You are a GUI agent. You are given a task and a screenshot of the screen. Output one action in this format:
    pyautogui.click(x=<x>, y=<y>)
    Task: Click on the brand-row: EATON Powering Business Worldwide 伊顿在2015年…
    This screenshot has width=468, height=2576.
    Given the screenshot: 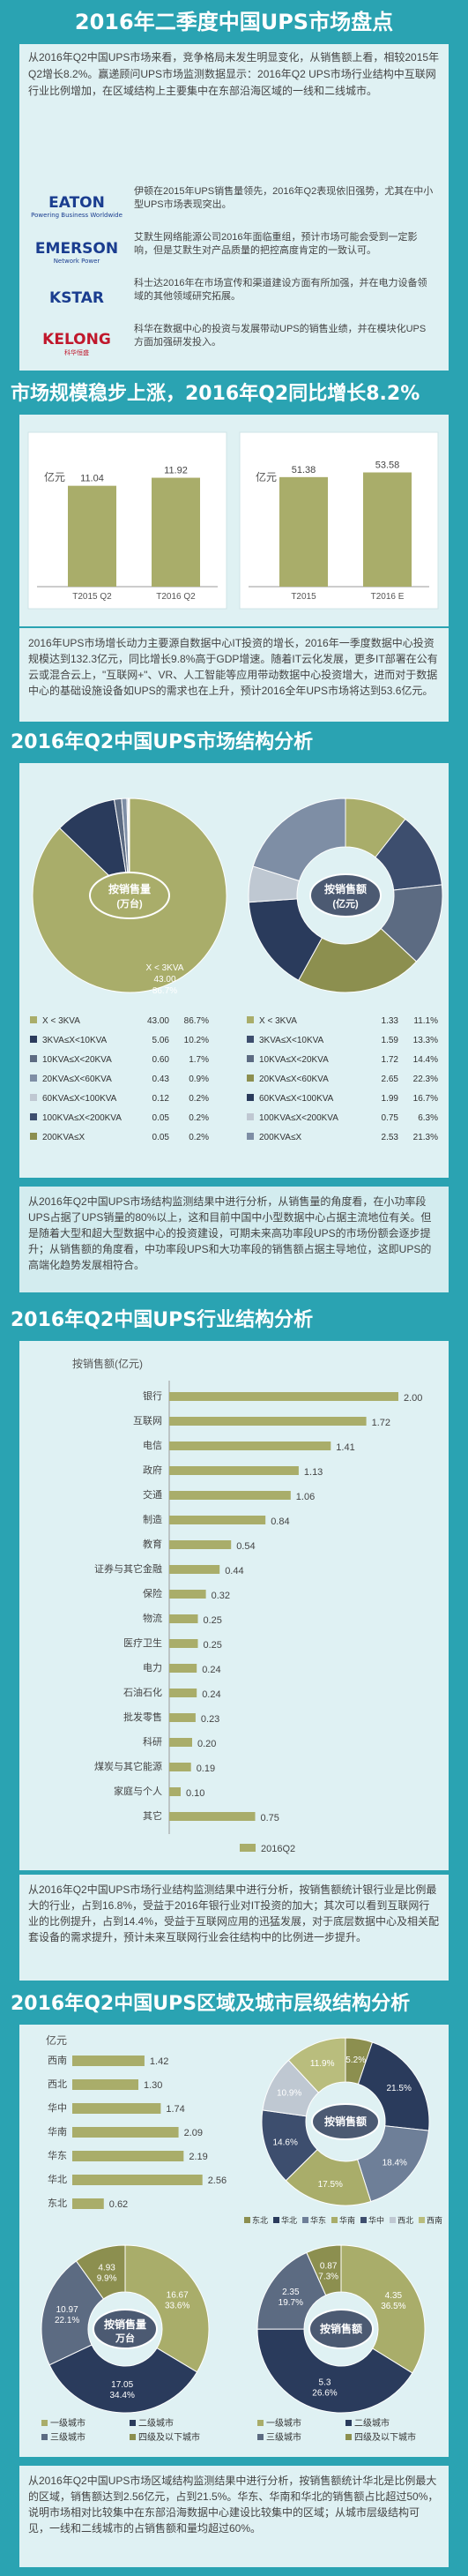 What is the action you would take?
    pyautogui.click(x=233, y=207)
    